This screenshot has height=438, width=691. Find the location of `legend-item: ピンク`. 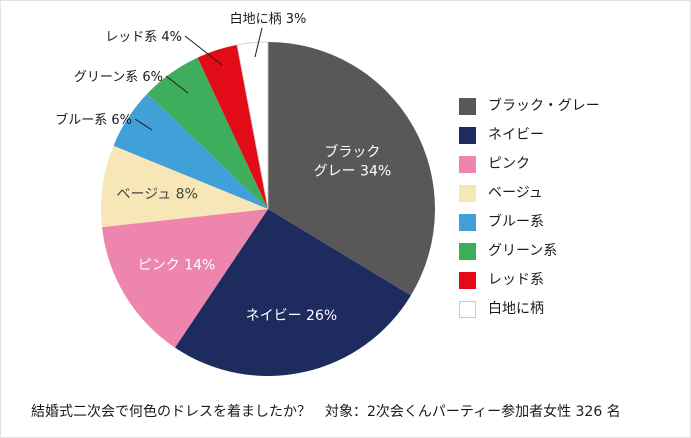

legend-item: ピンク is located at coordinates (529, 164).